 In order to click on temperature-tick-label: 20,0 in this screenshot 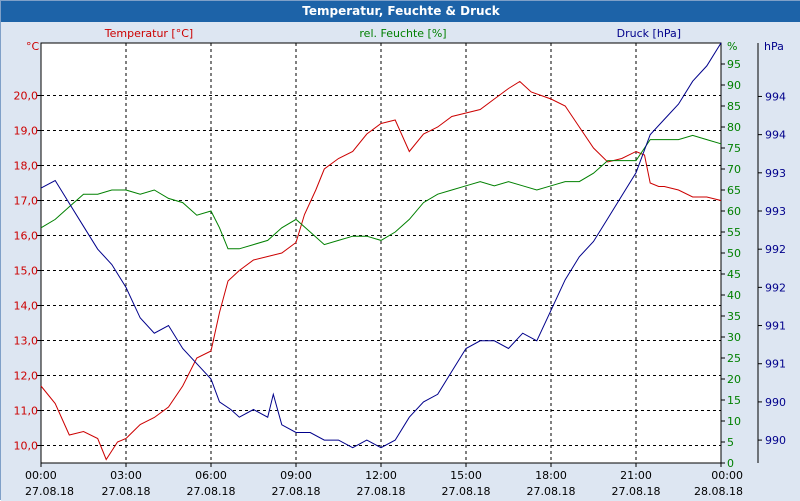, I will do `click(26, 96)`.